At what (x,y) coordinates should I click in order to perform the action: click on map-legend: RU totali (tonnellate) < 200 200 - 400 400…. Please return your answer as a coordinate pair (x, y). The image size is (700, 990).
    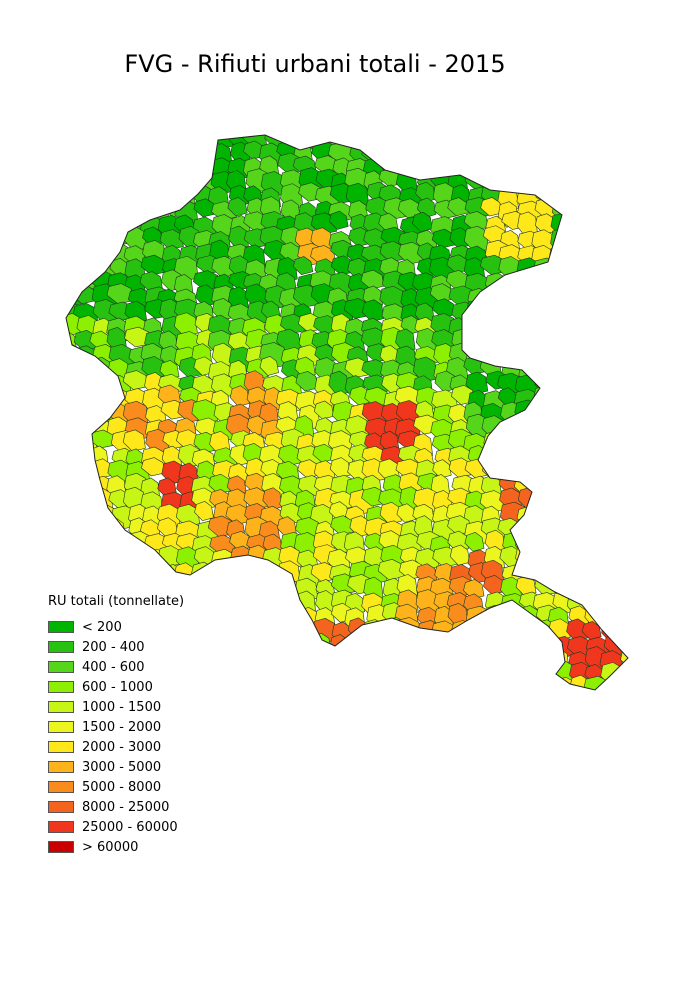
    Looking at the image, I should click on (116, 725).